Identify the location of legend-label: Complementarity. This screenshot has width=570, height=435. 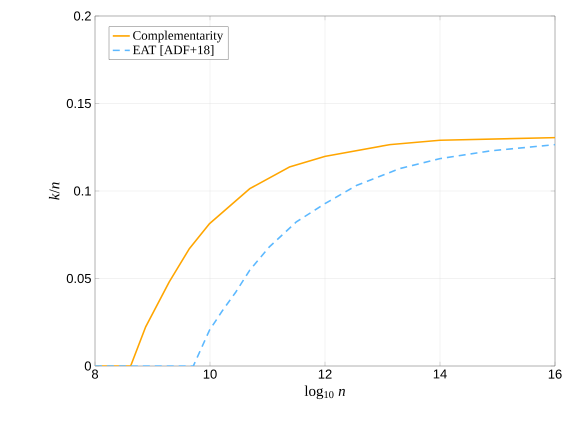
(178, 36).